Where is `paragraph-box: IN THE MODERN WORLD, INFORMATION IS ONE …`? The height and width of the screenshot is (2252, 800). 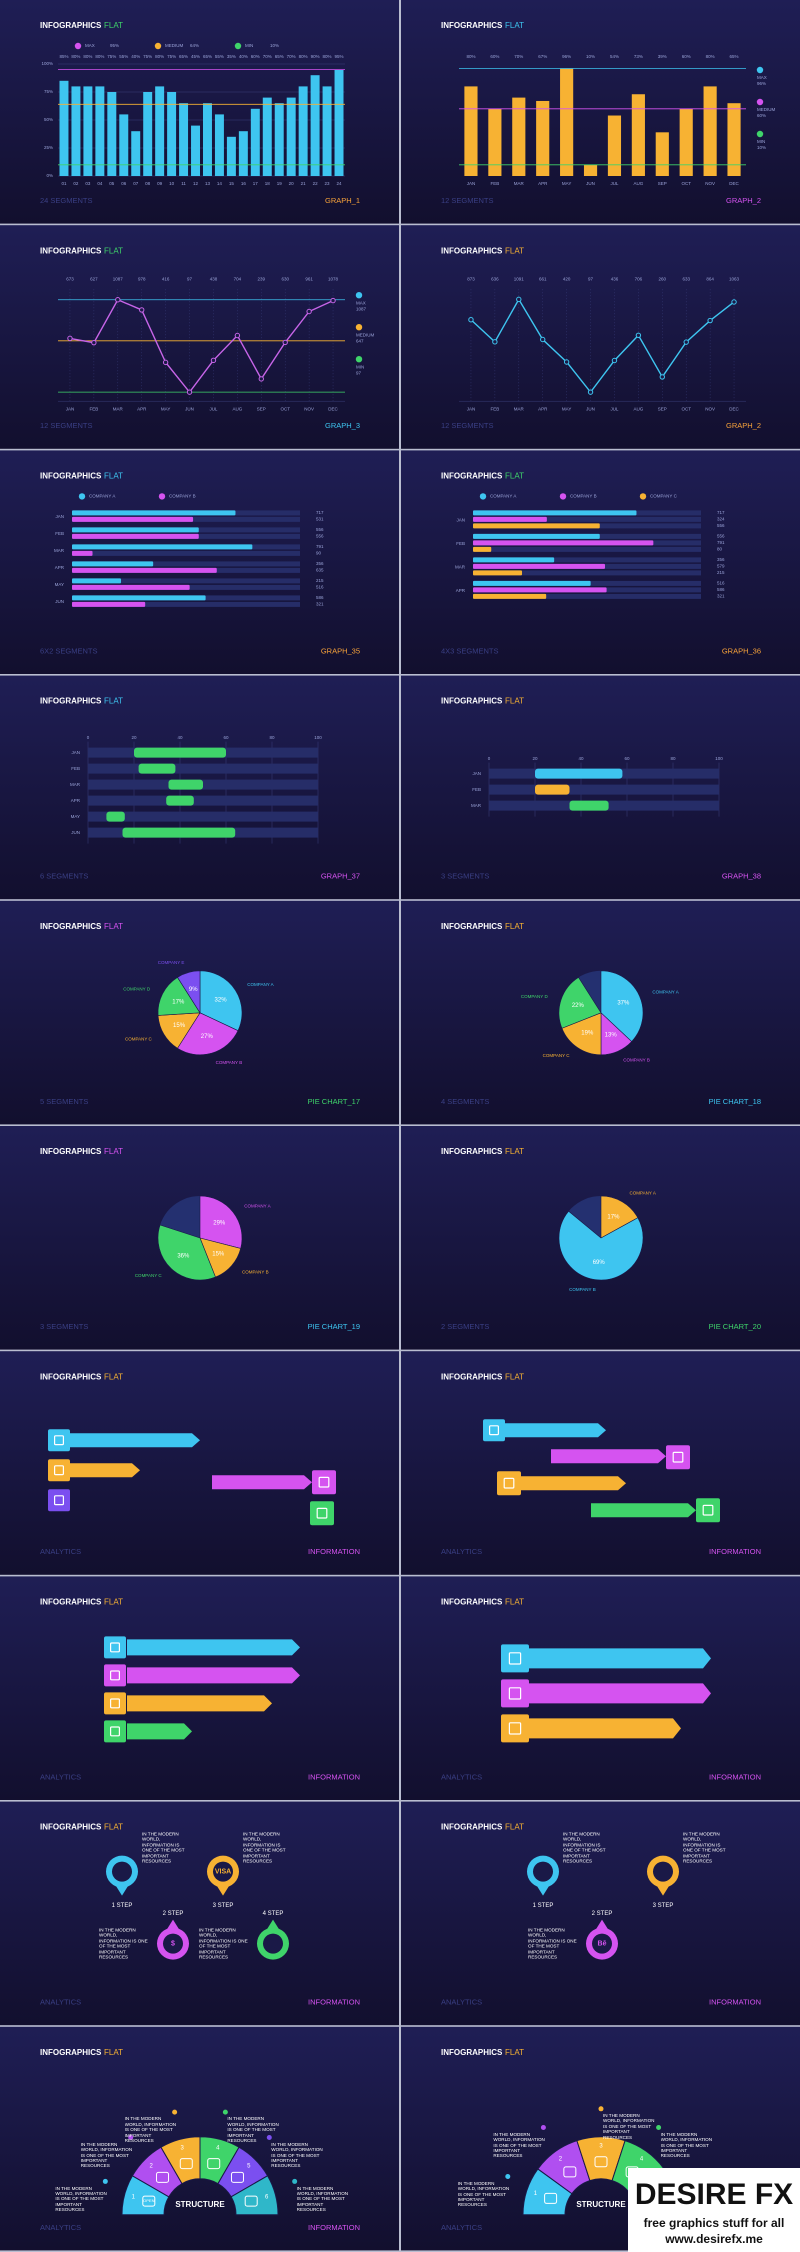
paragraph-box: IN THE MODERN WORLD, INFORMATION IS ONE … is located at coordinates (518, 2145).